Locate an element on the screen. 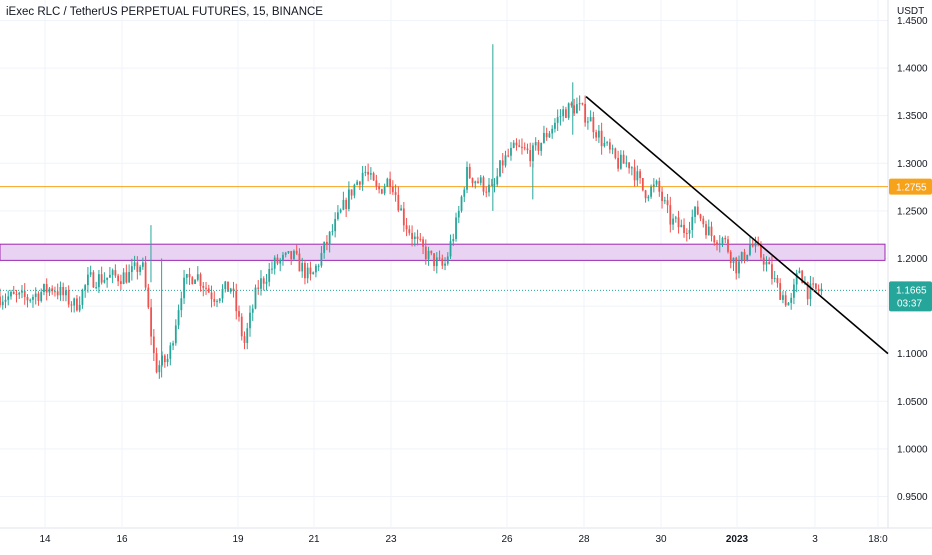  x-tick-label: 19 is located at coordinates (238, 539).